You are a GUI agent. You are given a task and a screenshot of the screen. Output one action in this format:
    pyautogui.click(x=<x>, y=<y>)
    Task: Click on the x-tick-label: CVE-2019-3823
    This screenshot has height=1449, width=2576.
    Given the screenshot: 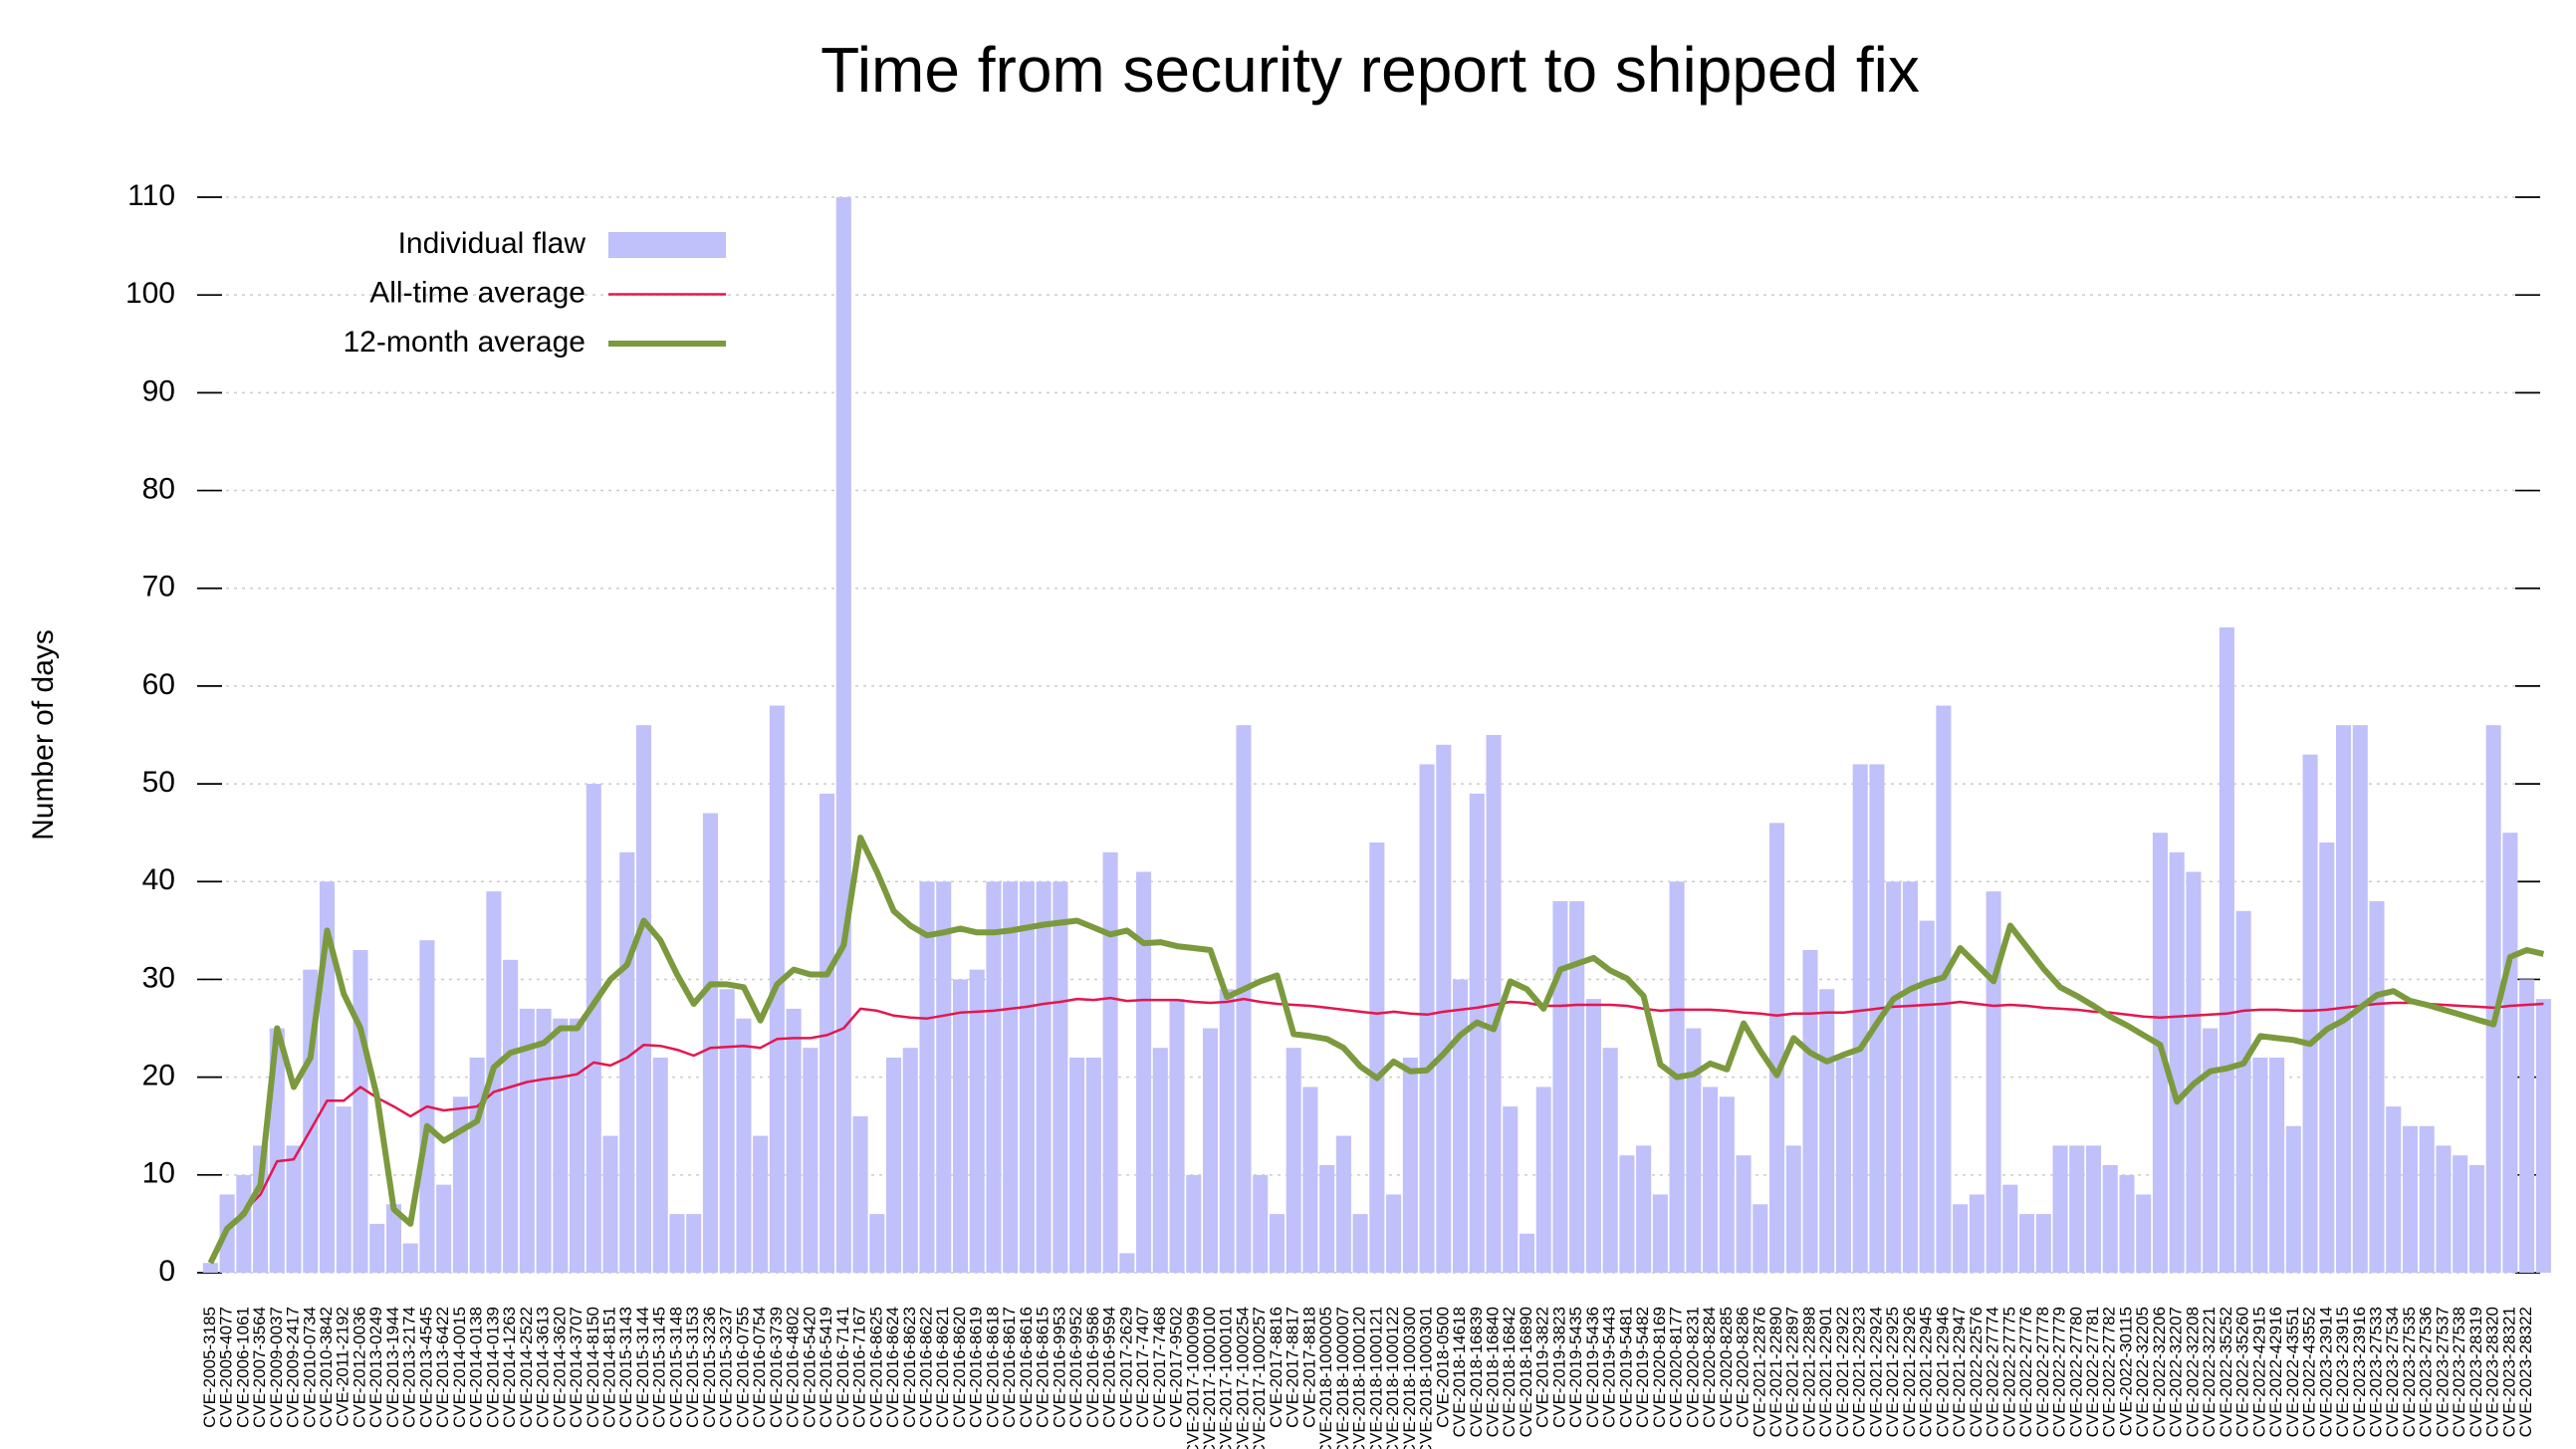 What is the action you would take?
    pyautogui.click(x=1558, y=1367)
    